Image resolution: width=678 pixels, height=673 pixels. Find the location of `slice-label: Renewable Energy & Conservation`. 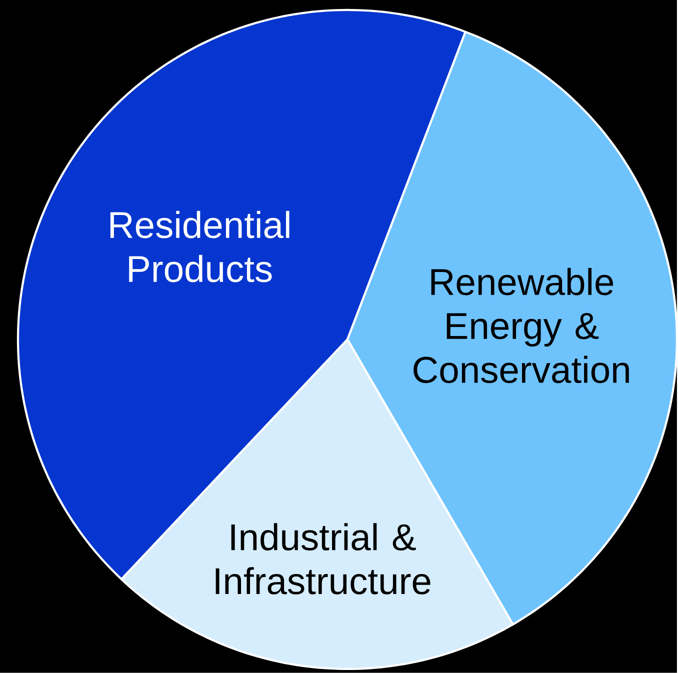

slice-label: Renewable Energy & Conservation is located at coordinates (521, 326).